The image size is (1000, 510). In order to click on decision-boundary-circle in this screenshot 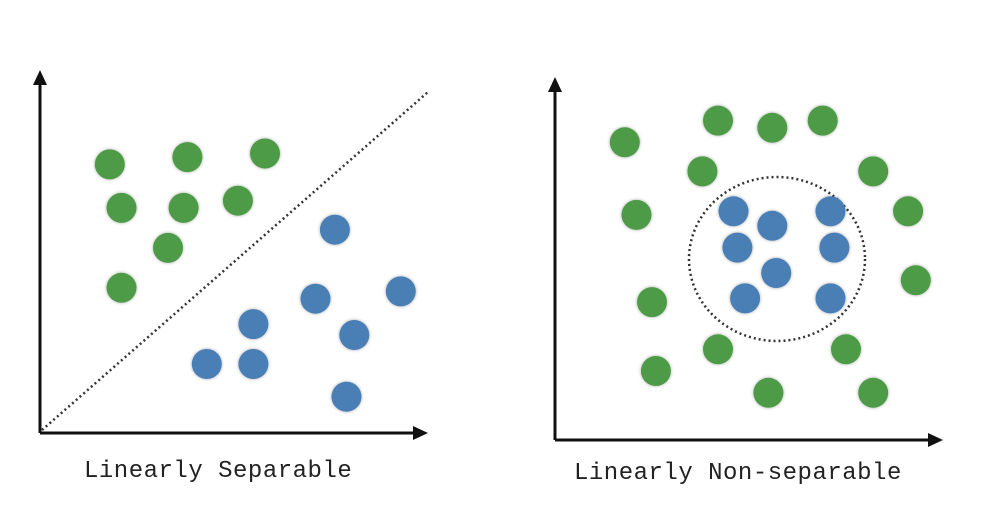, I will do `click(777, 259)`.